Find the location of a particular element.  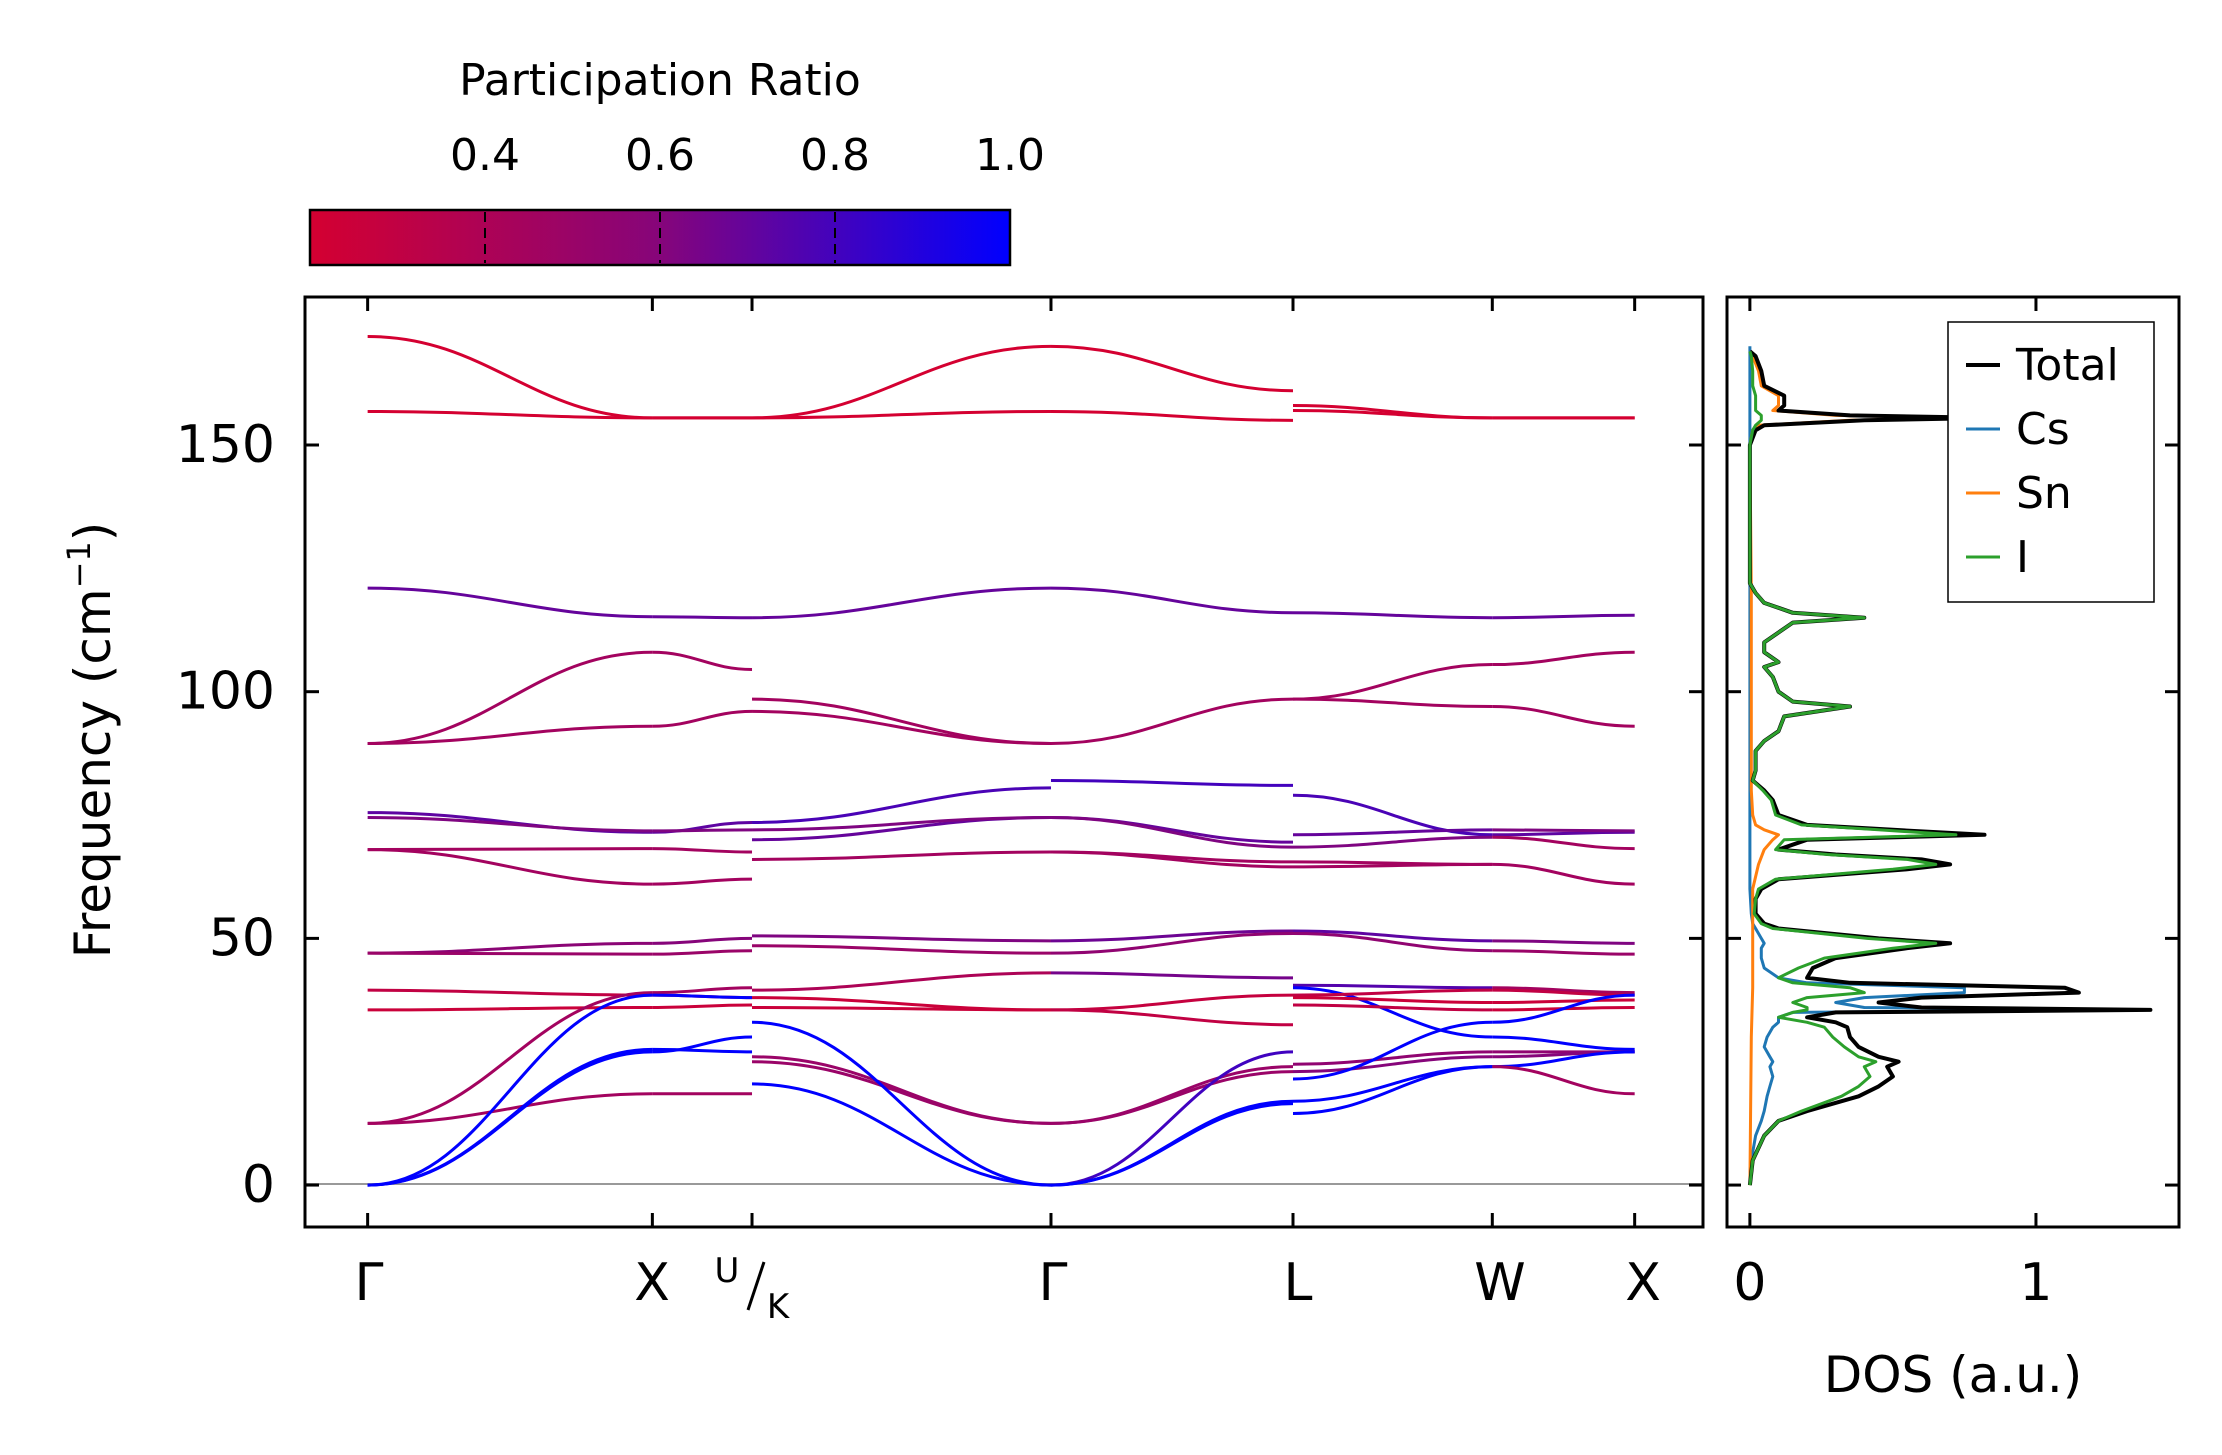

y-tick-label: 50 is located at coordinates (242, 938).